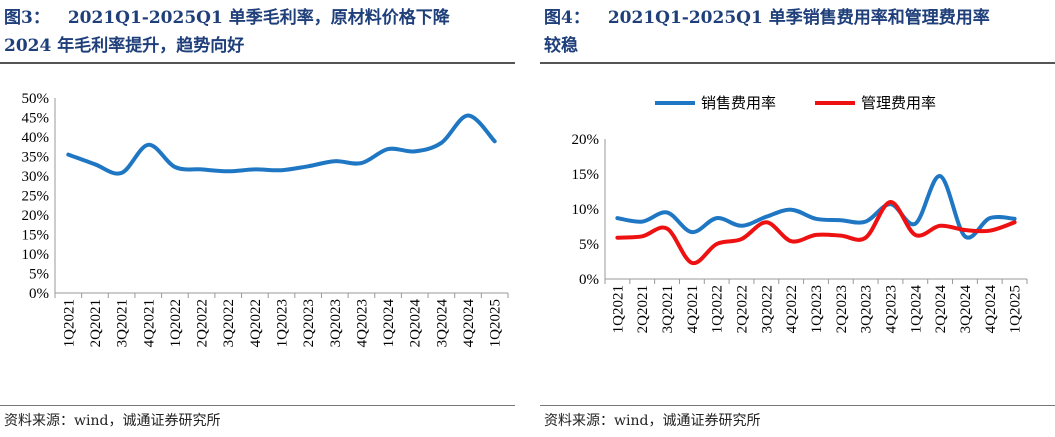 This screenshot has height=437, width=1055. Describe the element at coordinates (389, 323) in the screenshot. I see `gm-x-tick-label: 1Q2024` at that location.